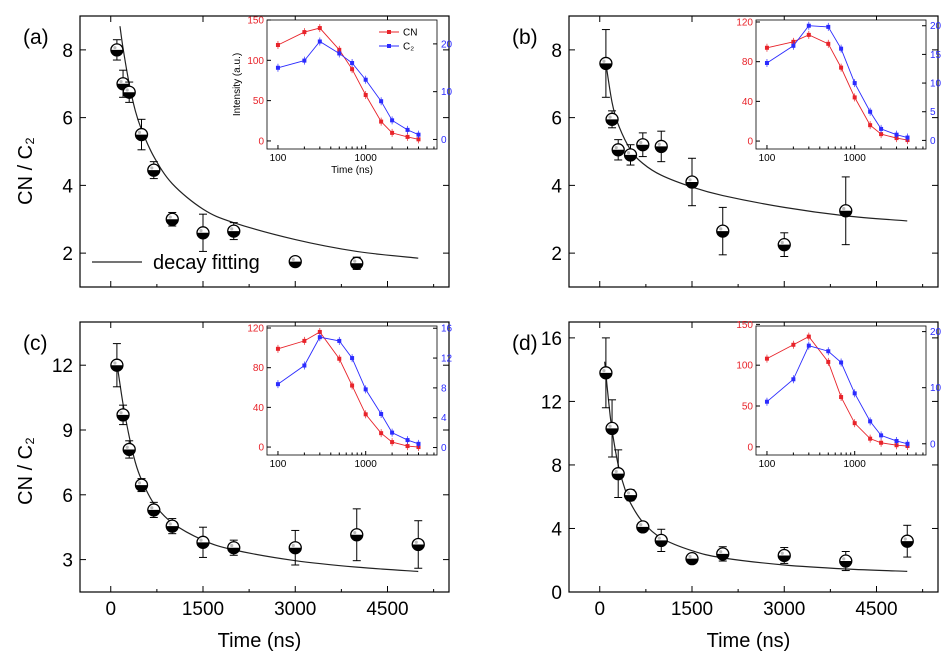  Describe the element at coordinates (26, 471) in the screenshot. I see `y-axis-title-bottom: CN / C₂` at that location.